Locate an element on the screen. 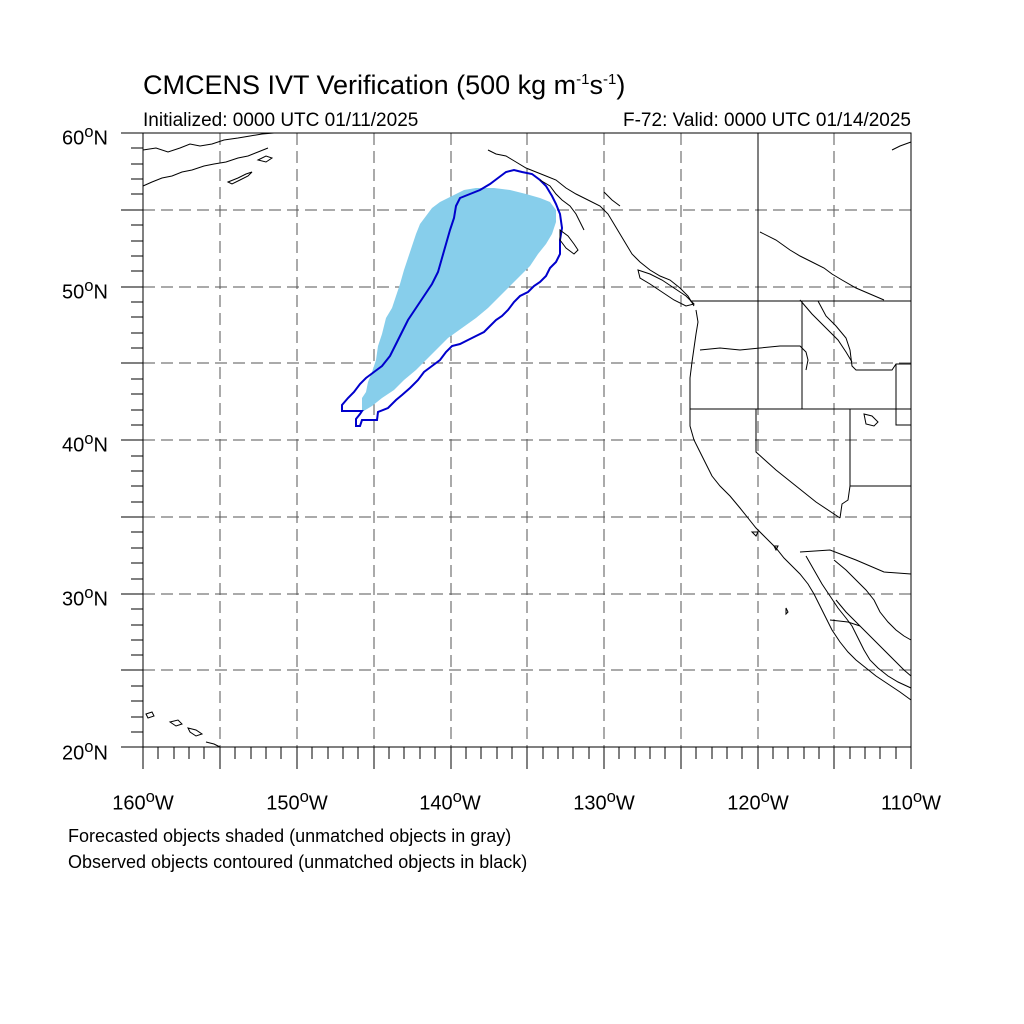  forecast-object is located at coordinates (459, 300).